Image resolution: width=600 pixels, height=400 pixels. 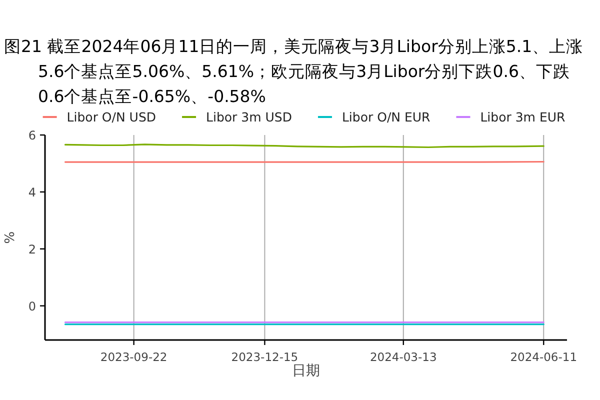 What do you see at coordinates (111, 117) in the screenshot?
I see `legend-label: Libor O/N USD` at bounding box center [111, 117].